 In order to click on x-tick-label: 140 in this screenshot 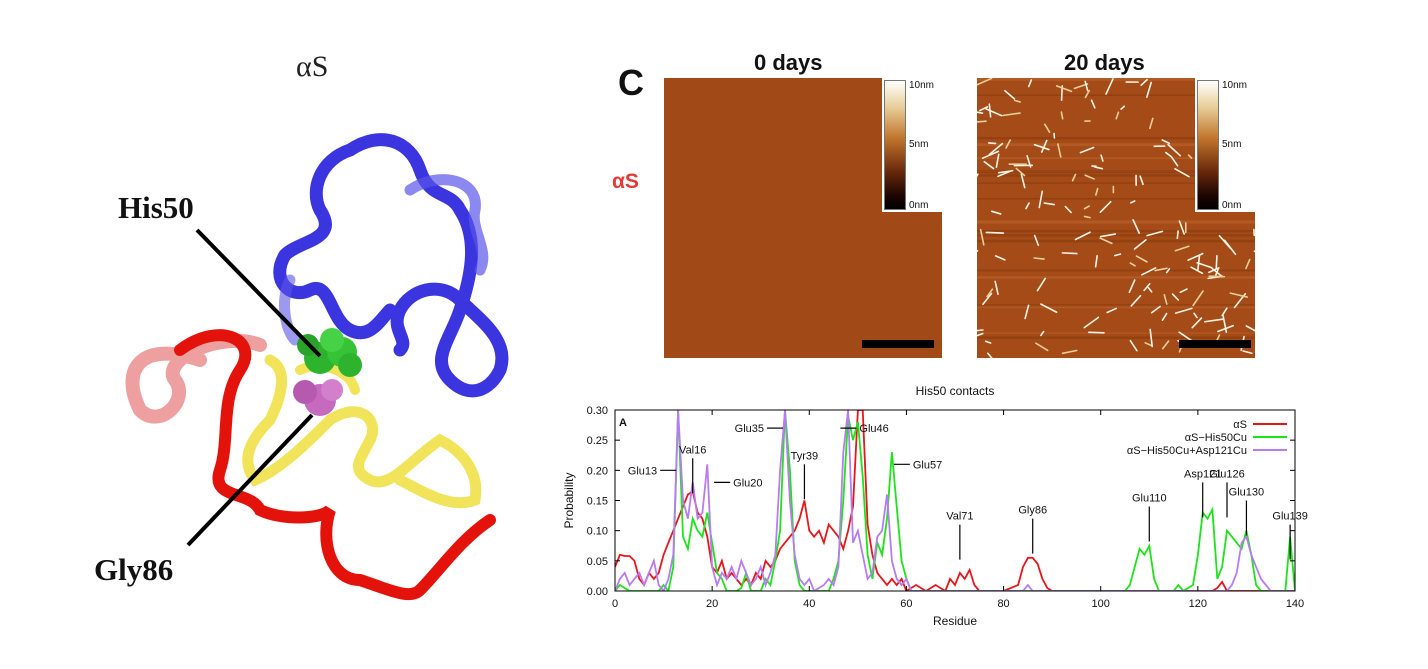, I will do `click(1295, 604)`.